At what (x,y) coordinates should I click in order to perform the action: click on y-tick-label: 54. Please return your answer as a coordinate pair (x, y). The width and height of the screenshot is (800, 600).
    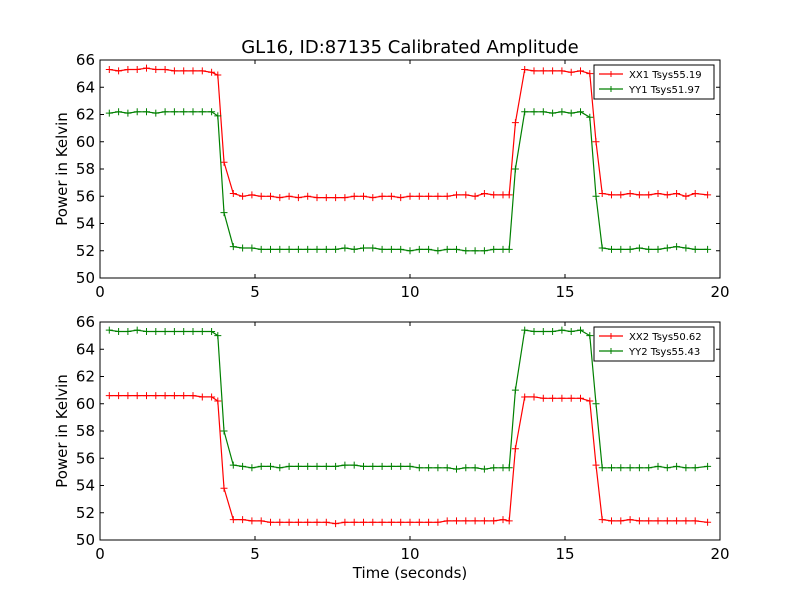
    Looking at the image, I should click on (85, 224).